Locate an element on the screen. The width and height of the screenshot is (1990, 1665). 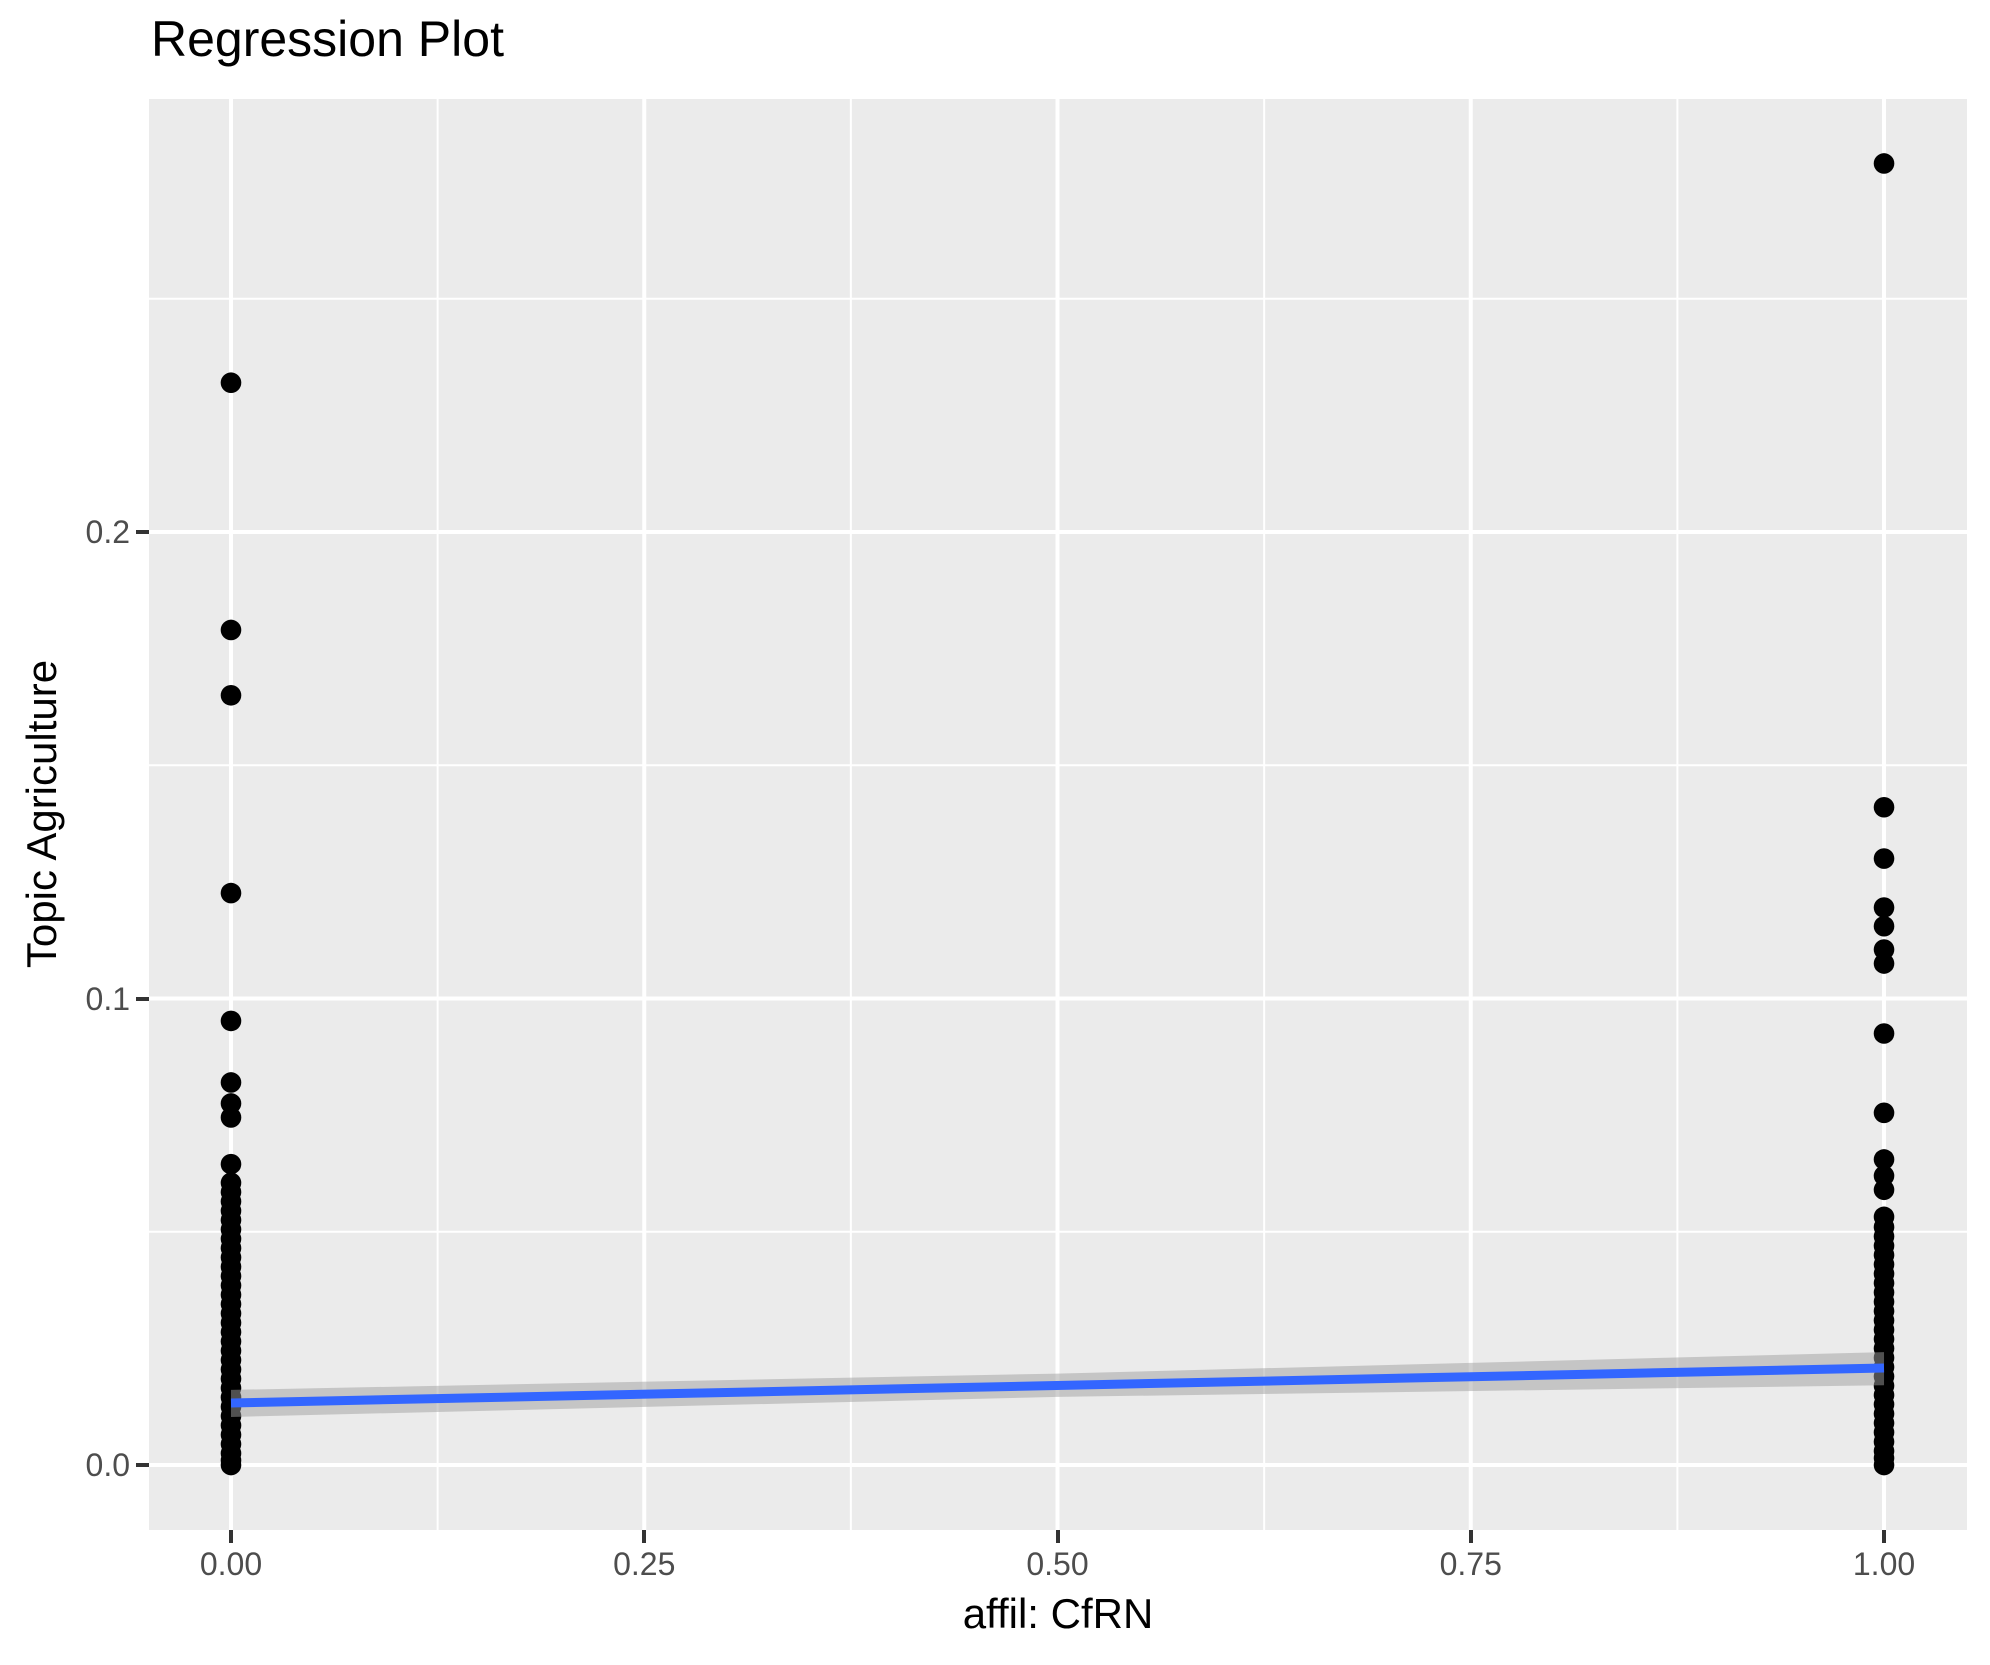
y-tick-label: 0.1 is located at coordinates (107, 998).